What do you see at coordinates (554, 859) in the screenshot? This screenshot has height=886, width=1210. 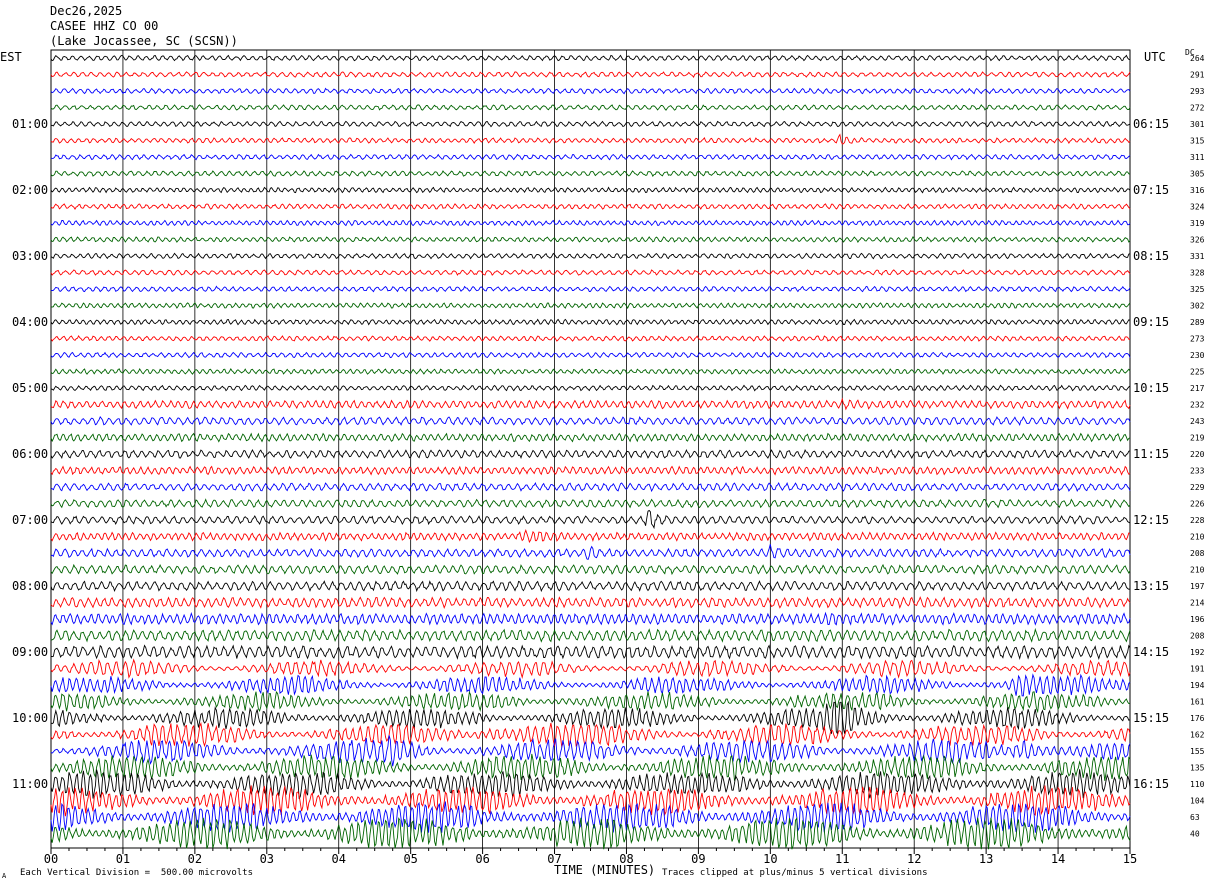 I see `x-tick-label: 07` at bounding box center [554, 859].